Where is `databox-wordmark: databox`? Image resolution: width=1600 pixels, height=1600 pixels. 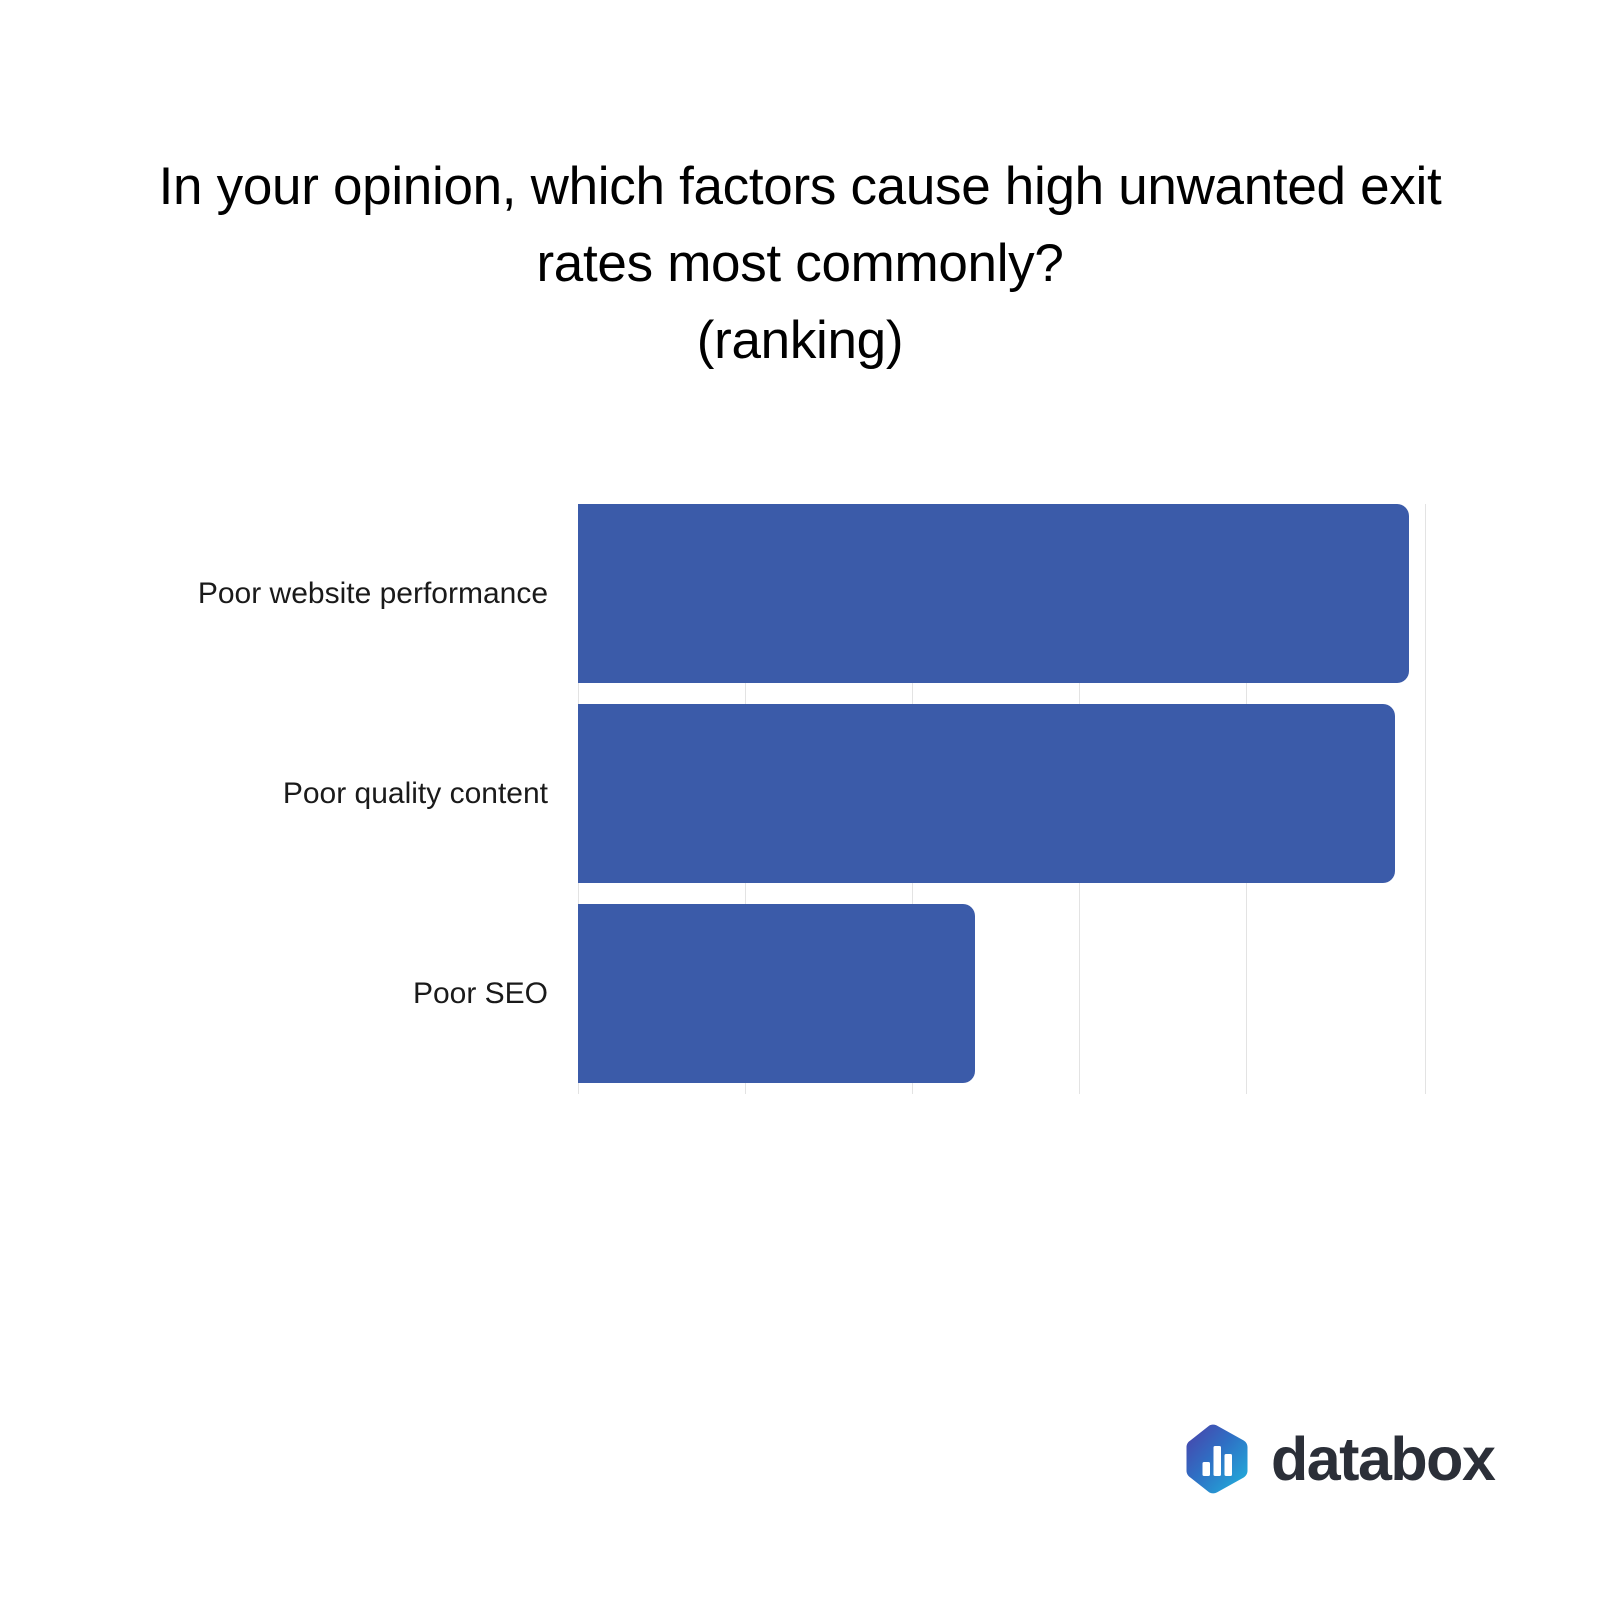
databox-wordmark: databox is located at coordinates (1383, 1458).